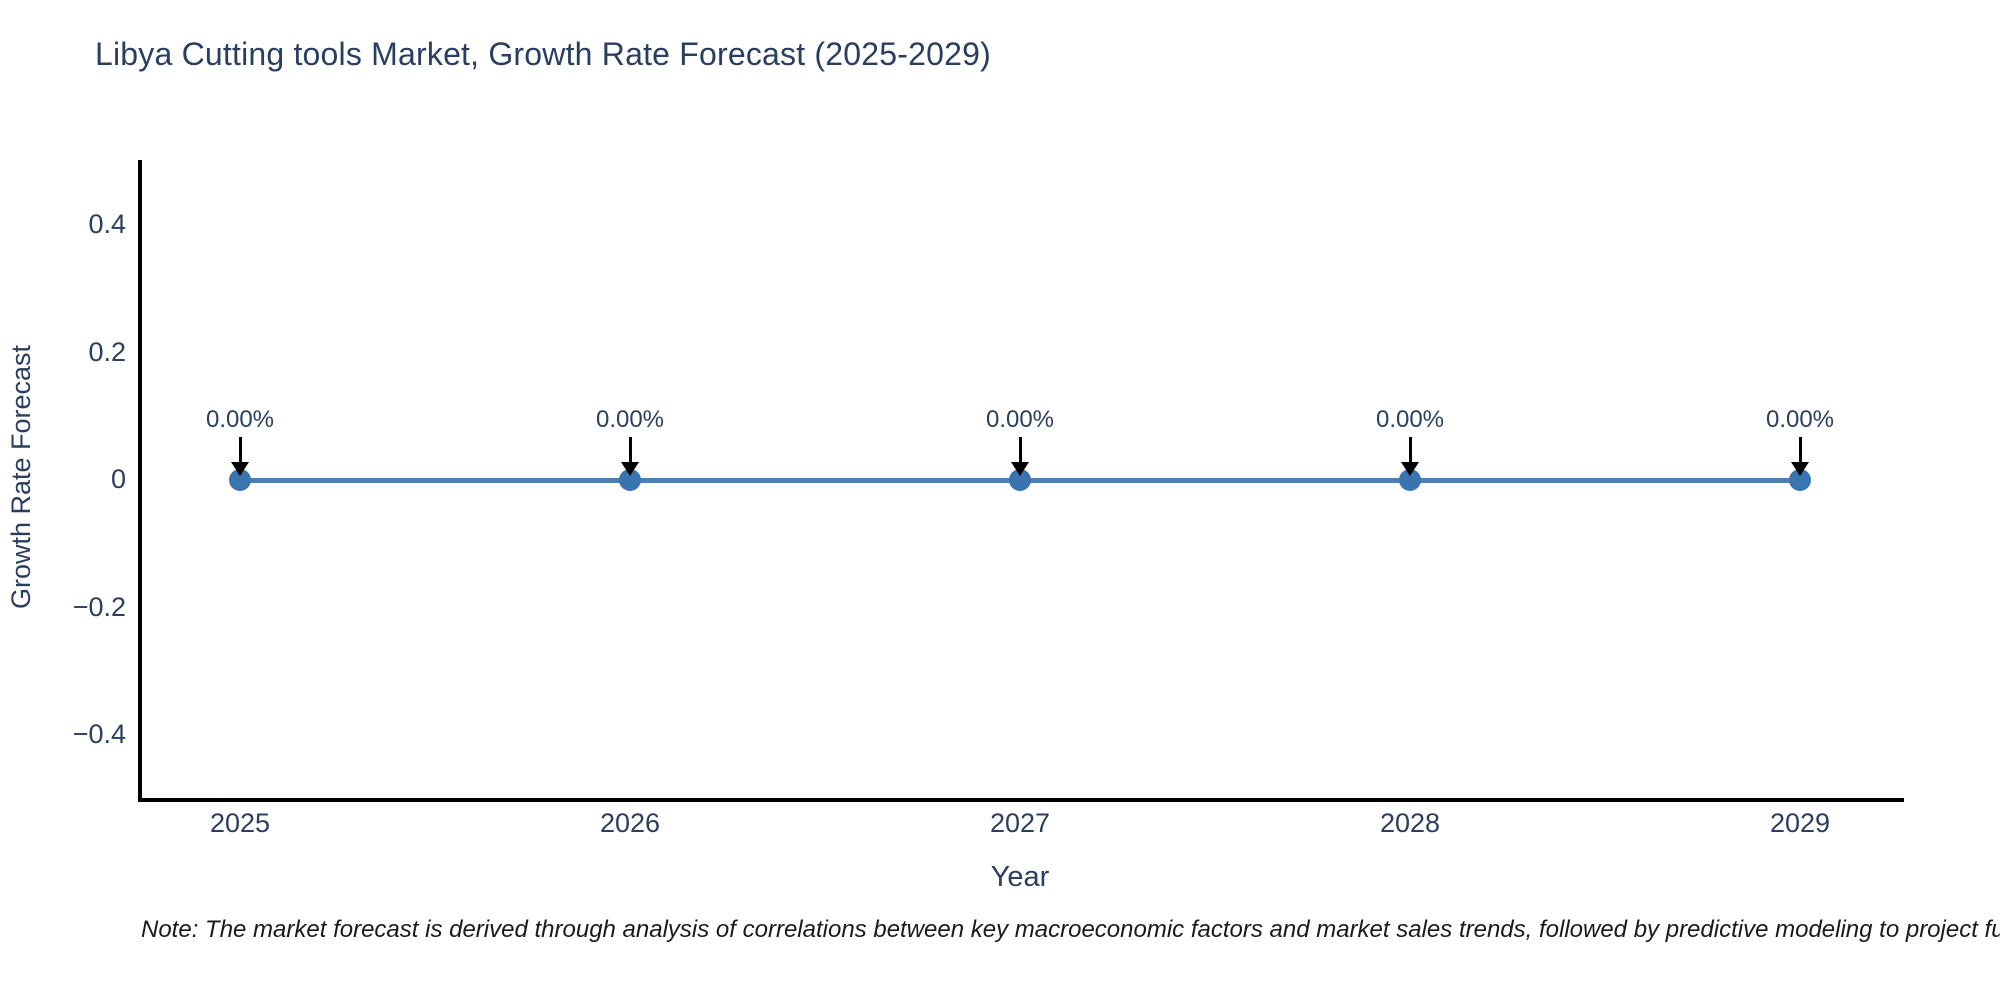 The width and height of the screenshot is (2000, 1000). What do you see at coordinates (107, 351) in the screenshot?
I see `y-tick-label: 0.2` at bounding box center [107, 351].